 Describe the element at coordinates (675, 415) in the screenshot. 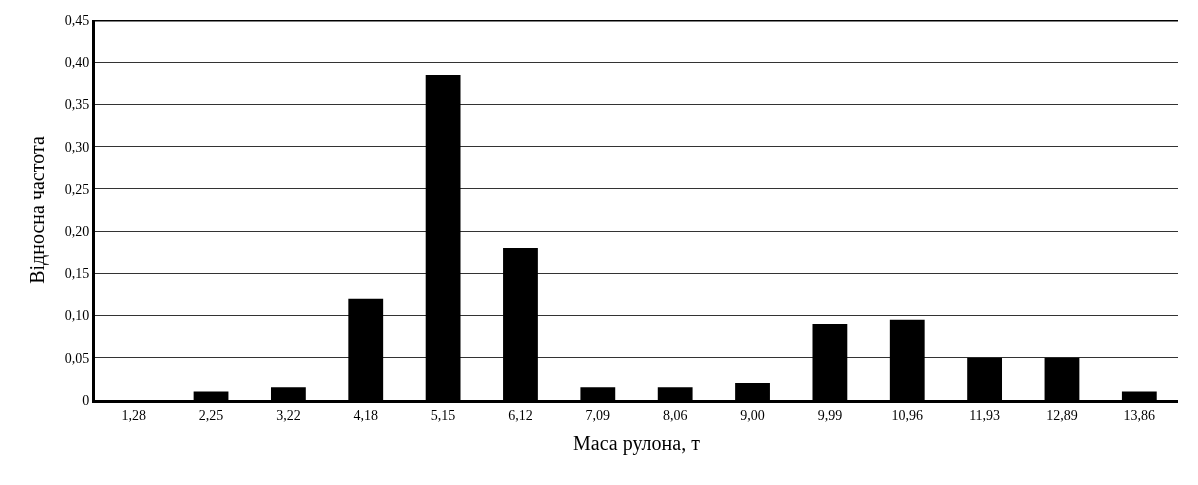

I see `x-tick-label: 8,06` at that location.